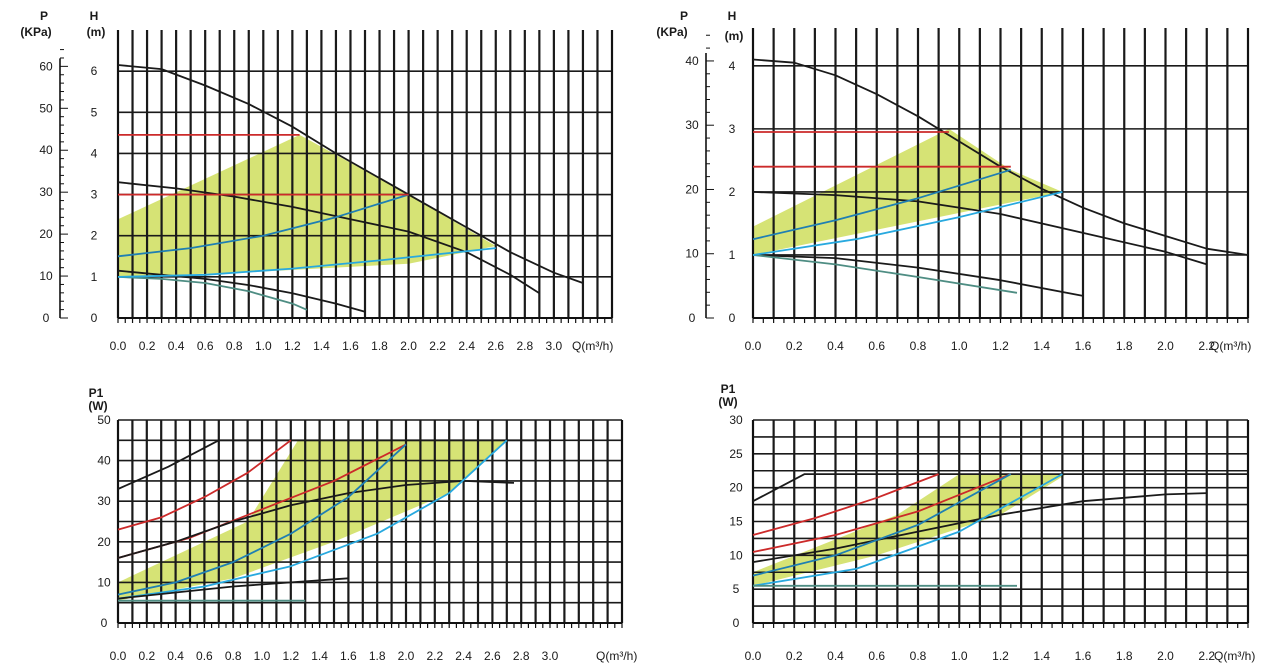 The image size is (1280, 664). I want to click on x-tick-label: 2.6, so click(492, 656).